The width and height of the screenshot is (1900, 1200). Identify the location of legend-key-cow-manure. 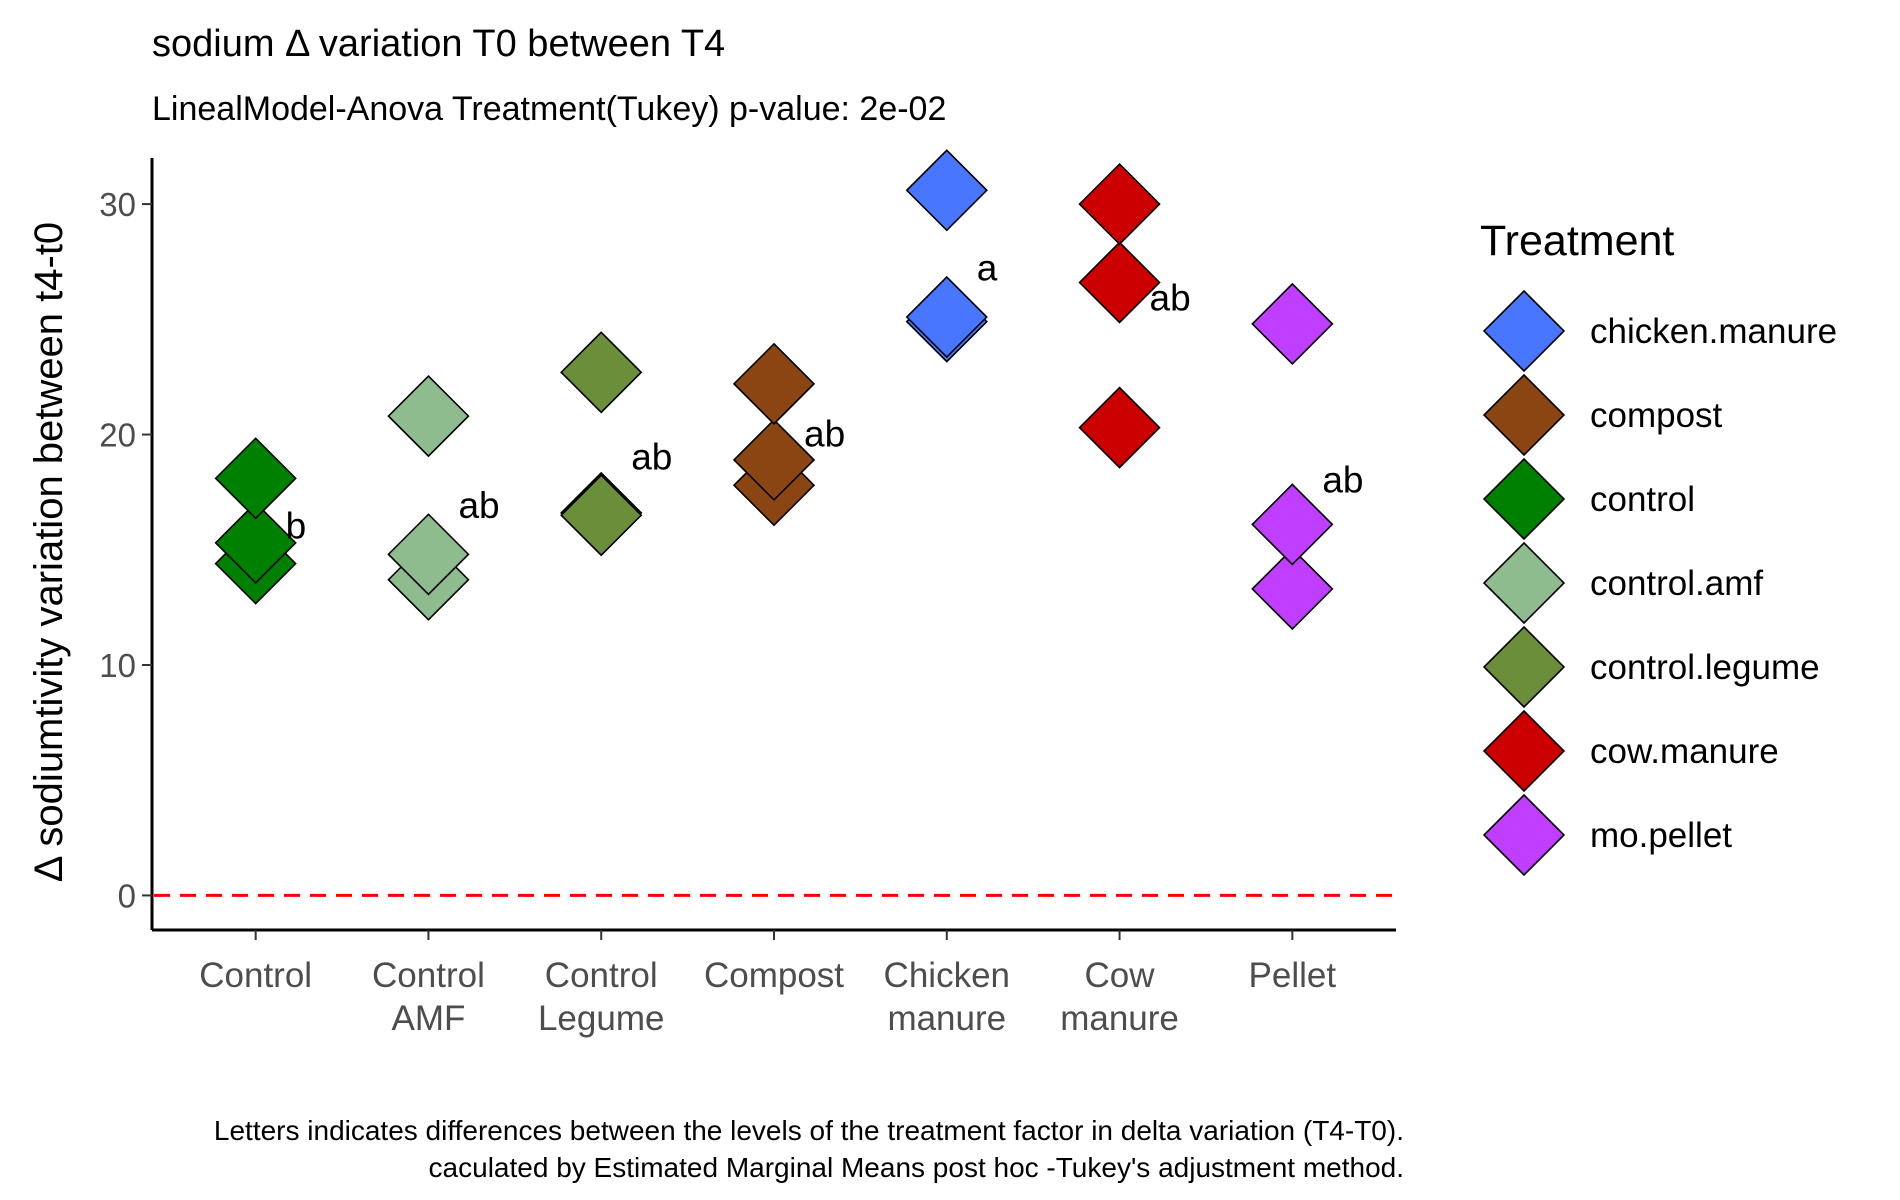
(1524, 751).